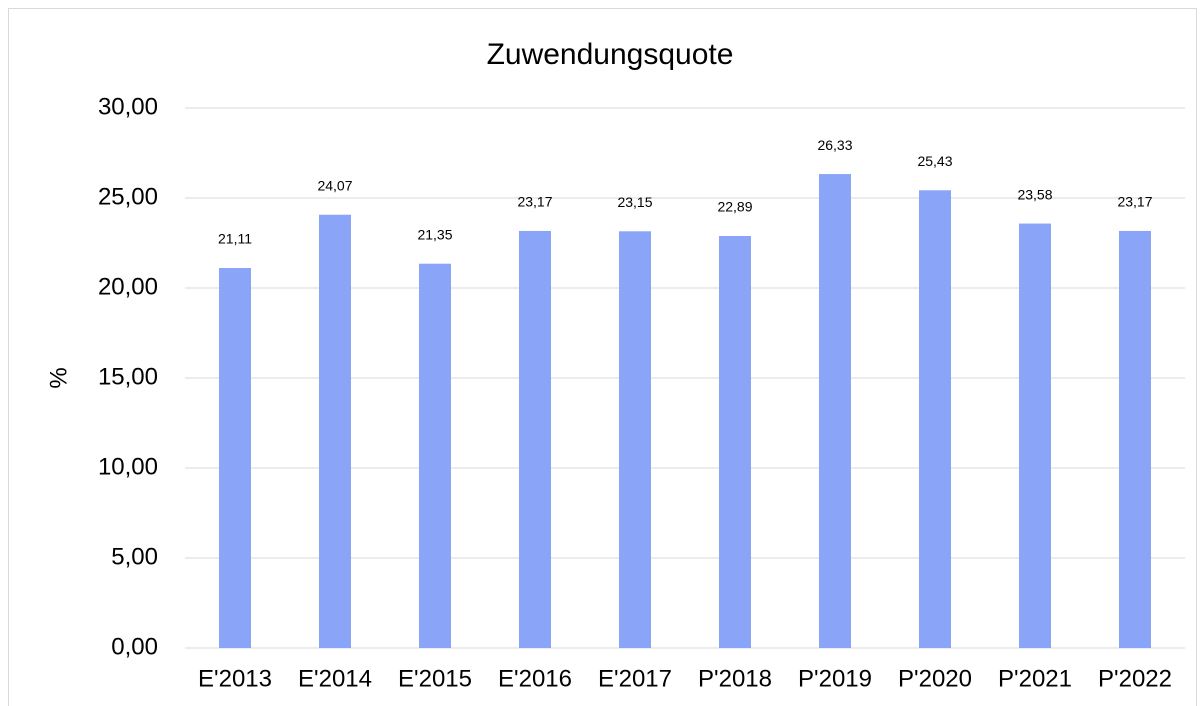  I want to click on y-tick-label: 20,00, so click(128, 286).